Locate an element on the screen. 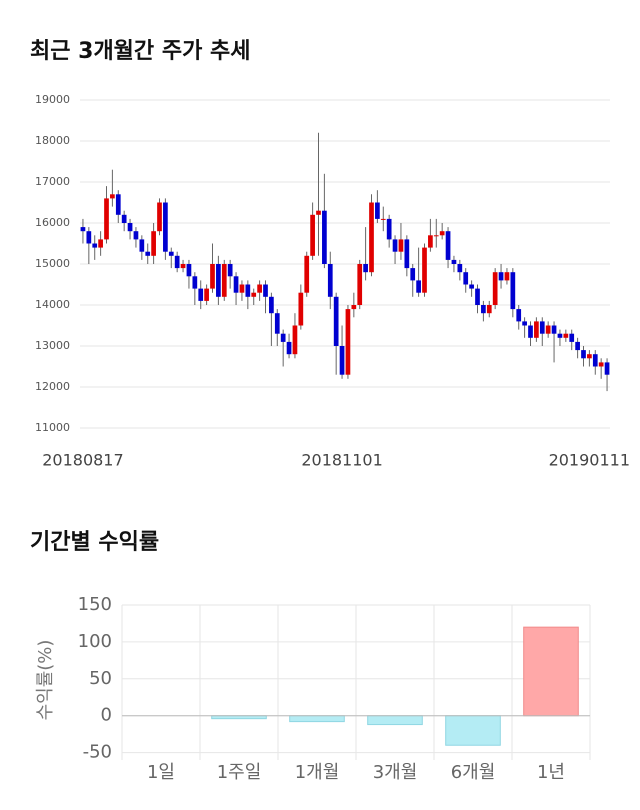 The image size is (640, 810). y-tick-label: 16000 is located at coordinates (52, 222).